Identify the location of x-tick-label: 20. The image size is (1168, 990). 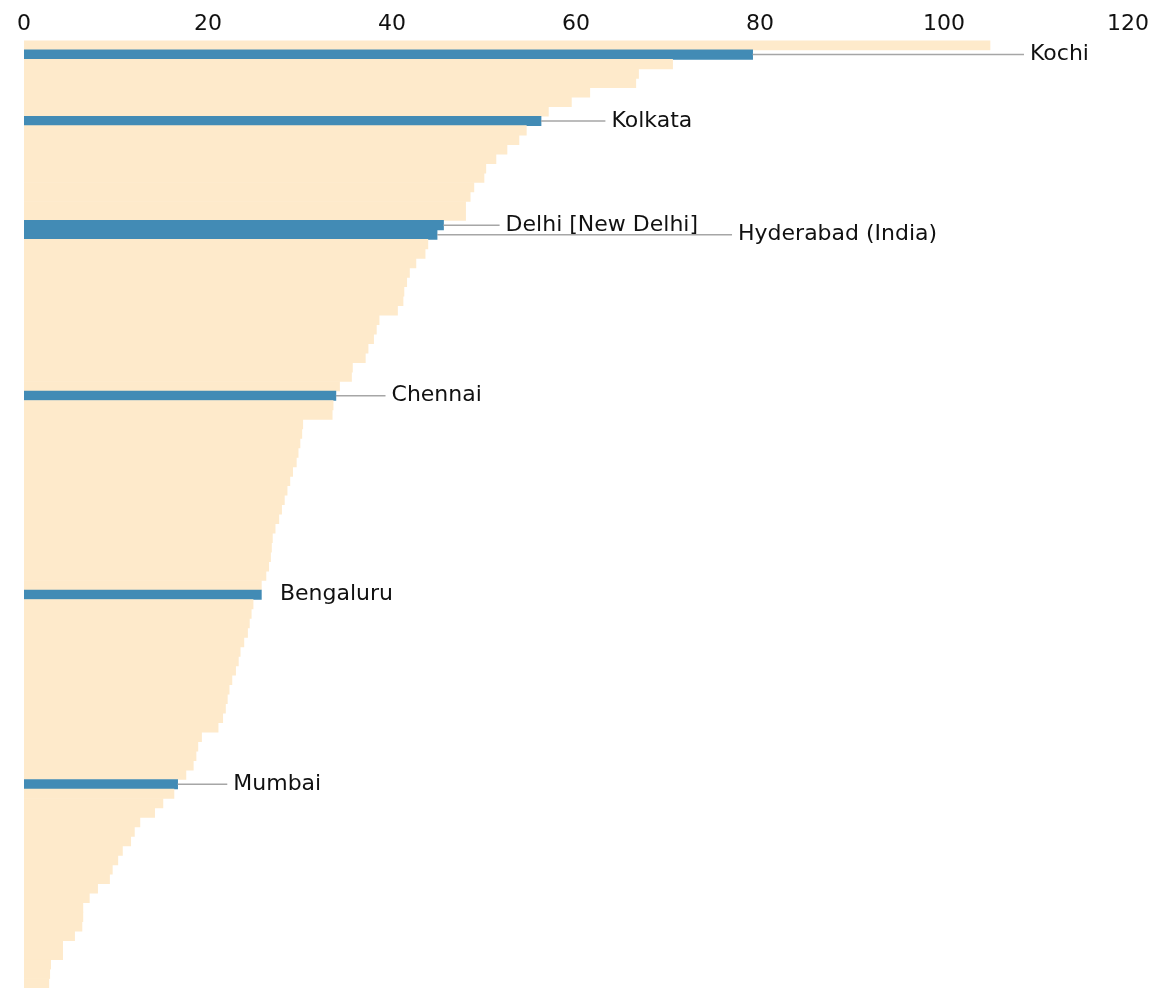
(208, 22).